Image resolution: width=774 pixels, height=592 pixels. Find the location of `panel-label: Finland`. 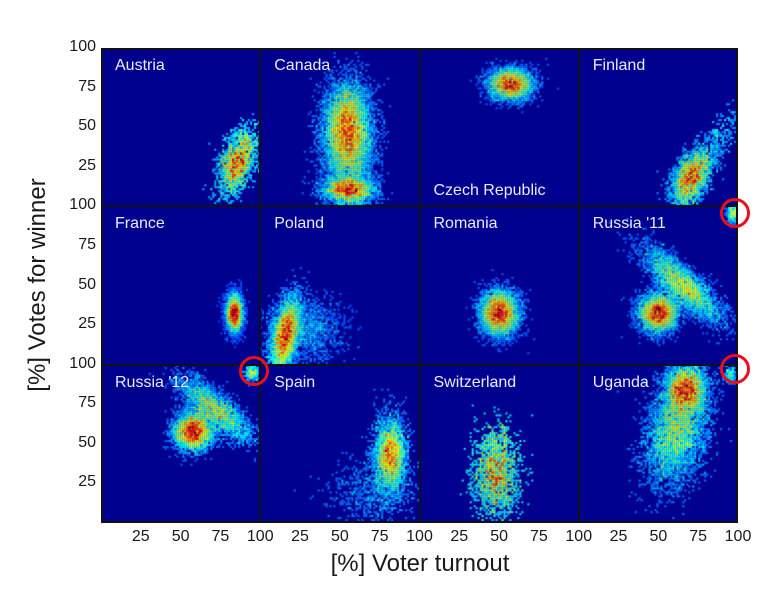

panel-label: Finland is located at coordinates (619, 65).